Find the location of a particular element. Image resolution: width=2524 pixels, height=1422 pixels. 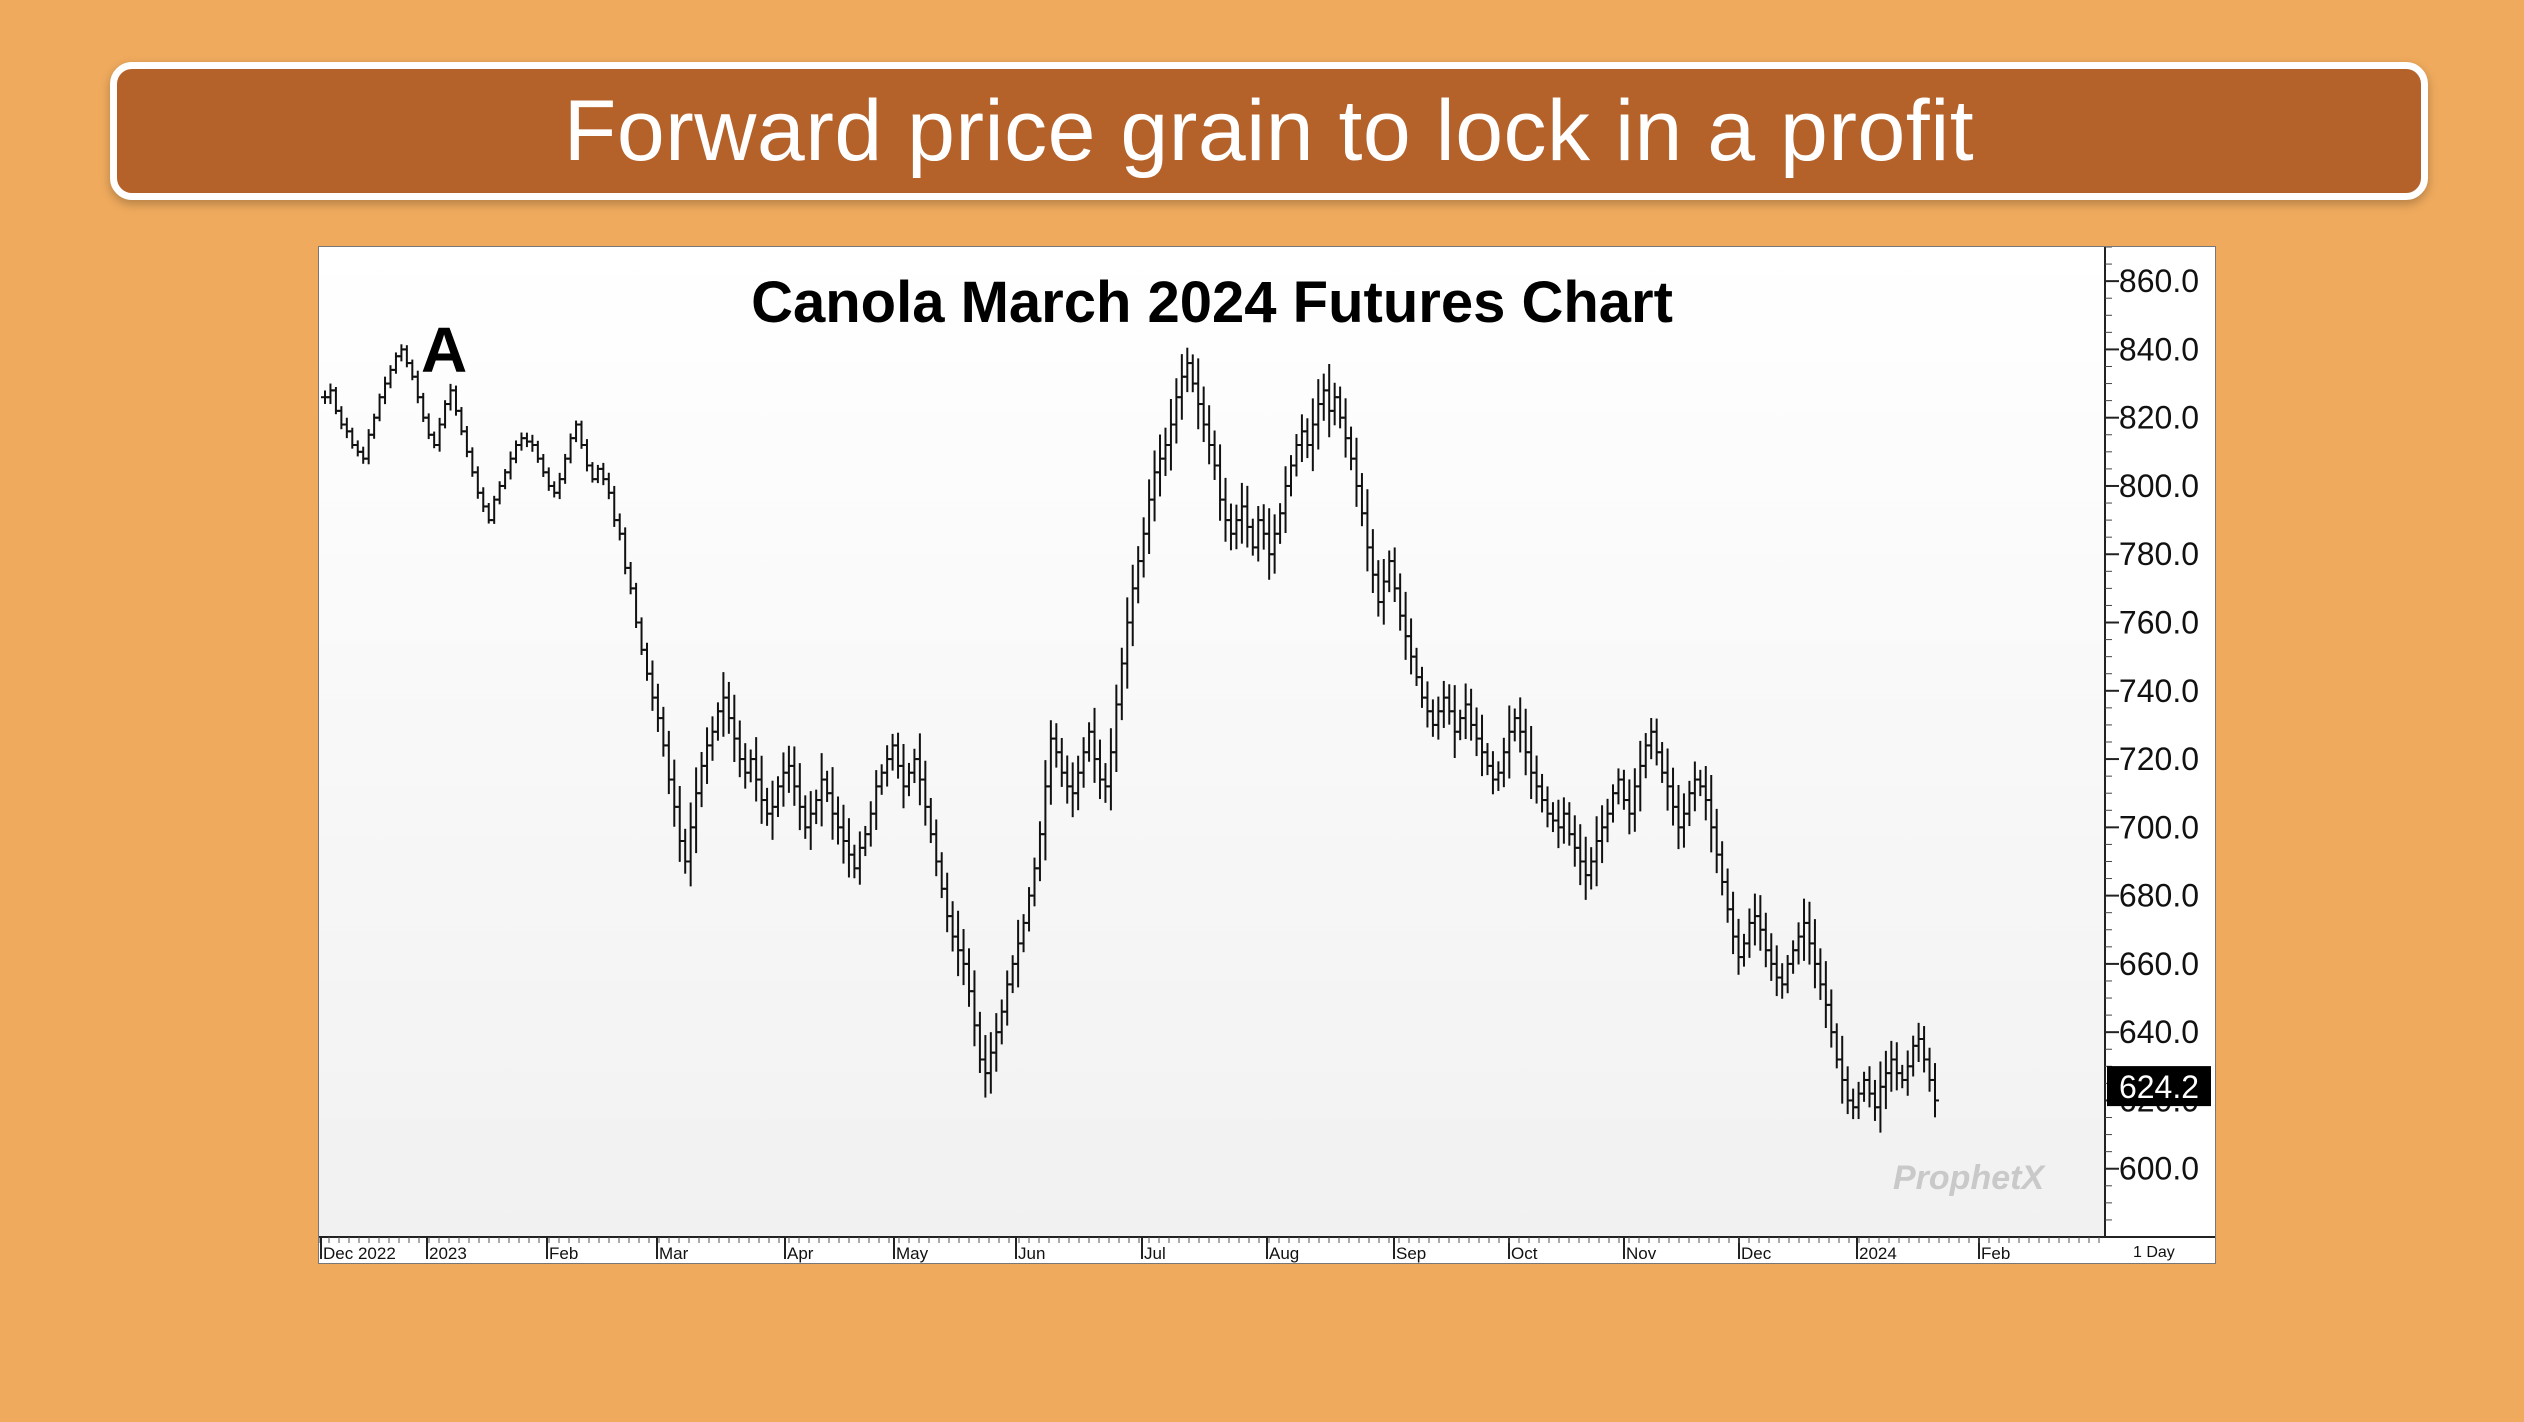

last-price-label: 624.2 is located at coordinates (2159, 1087).